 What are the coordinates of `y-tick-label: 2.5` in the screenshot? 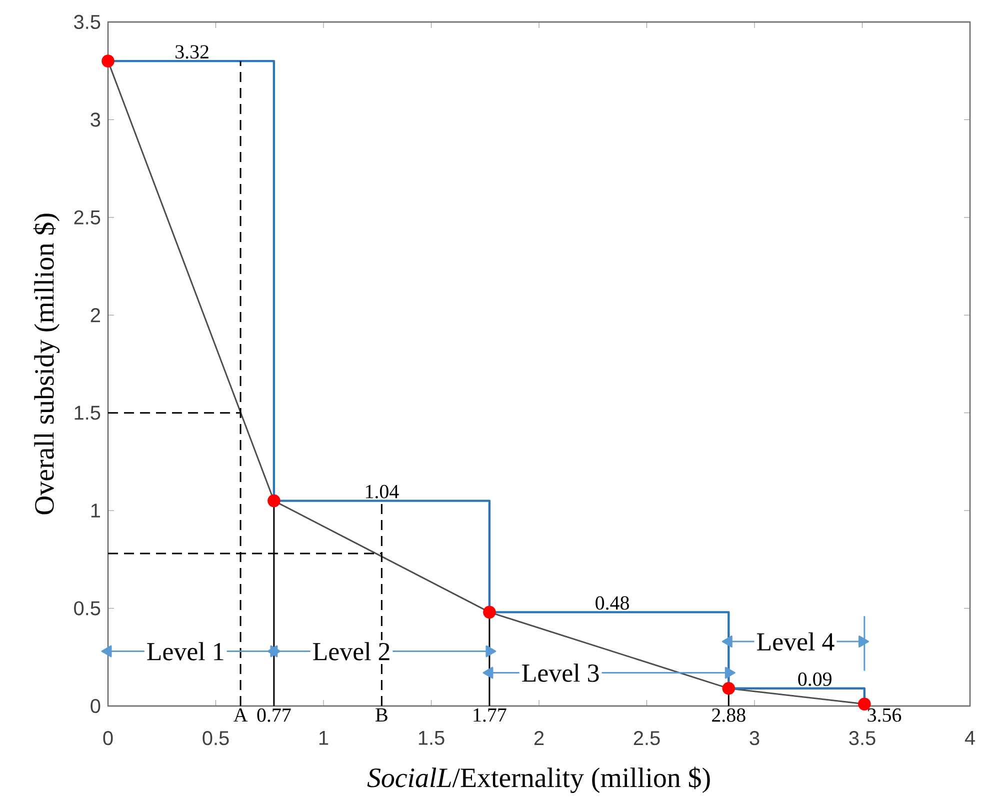 It's located at (87, 217).